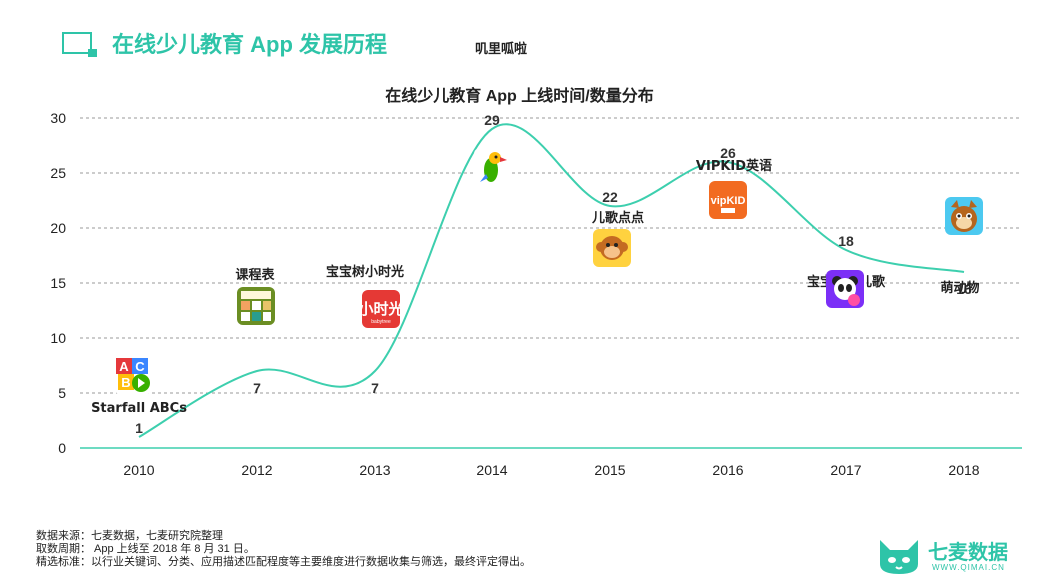 This screenshot has width=1039, height=584. I want to click on data-label: 18, so click(846, 241).